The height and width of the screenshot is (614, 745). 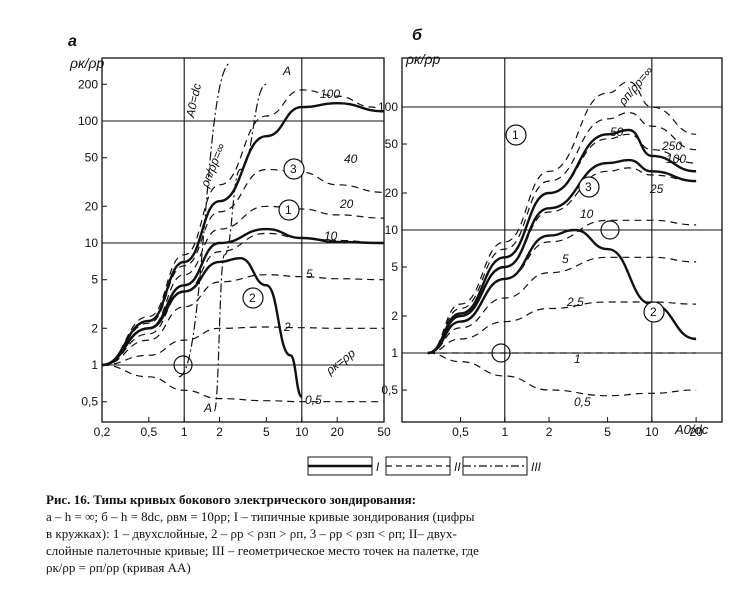 What do you see at coordinates (536, 467) in the screenshot?
I see `legend-label-III: III` at bounding box center [536, 467].